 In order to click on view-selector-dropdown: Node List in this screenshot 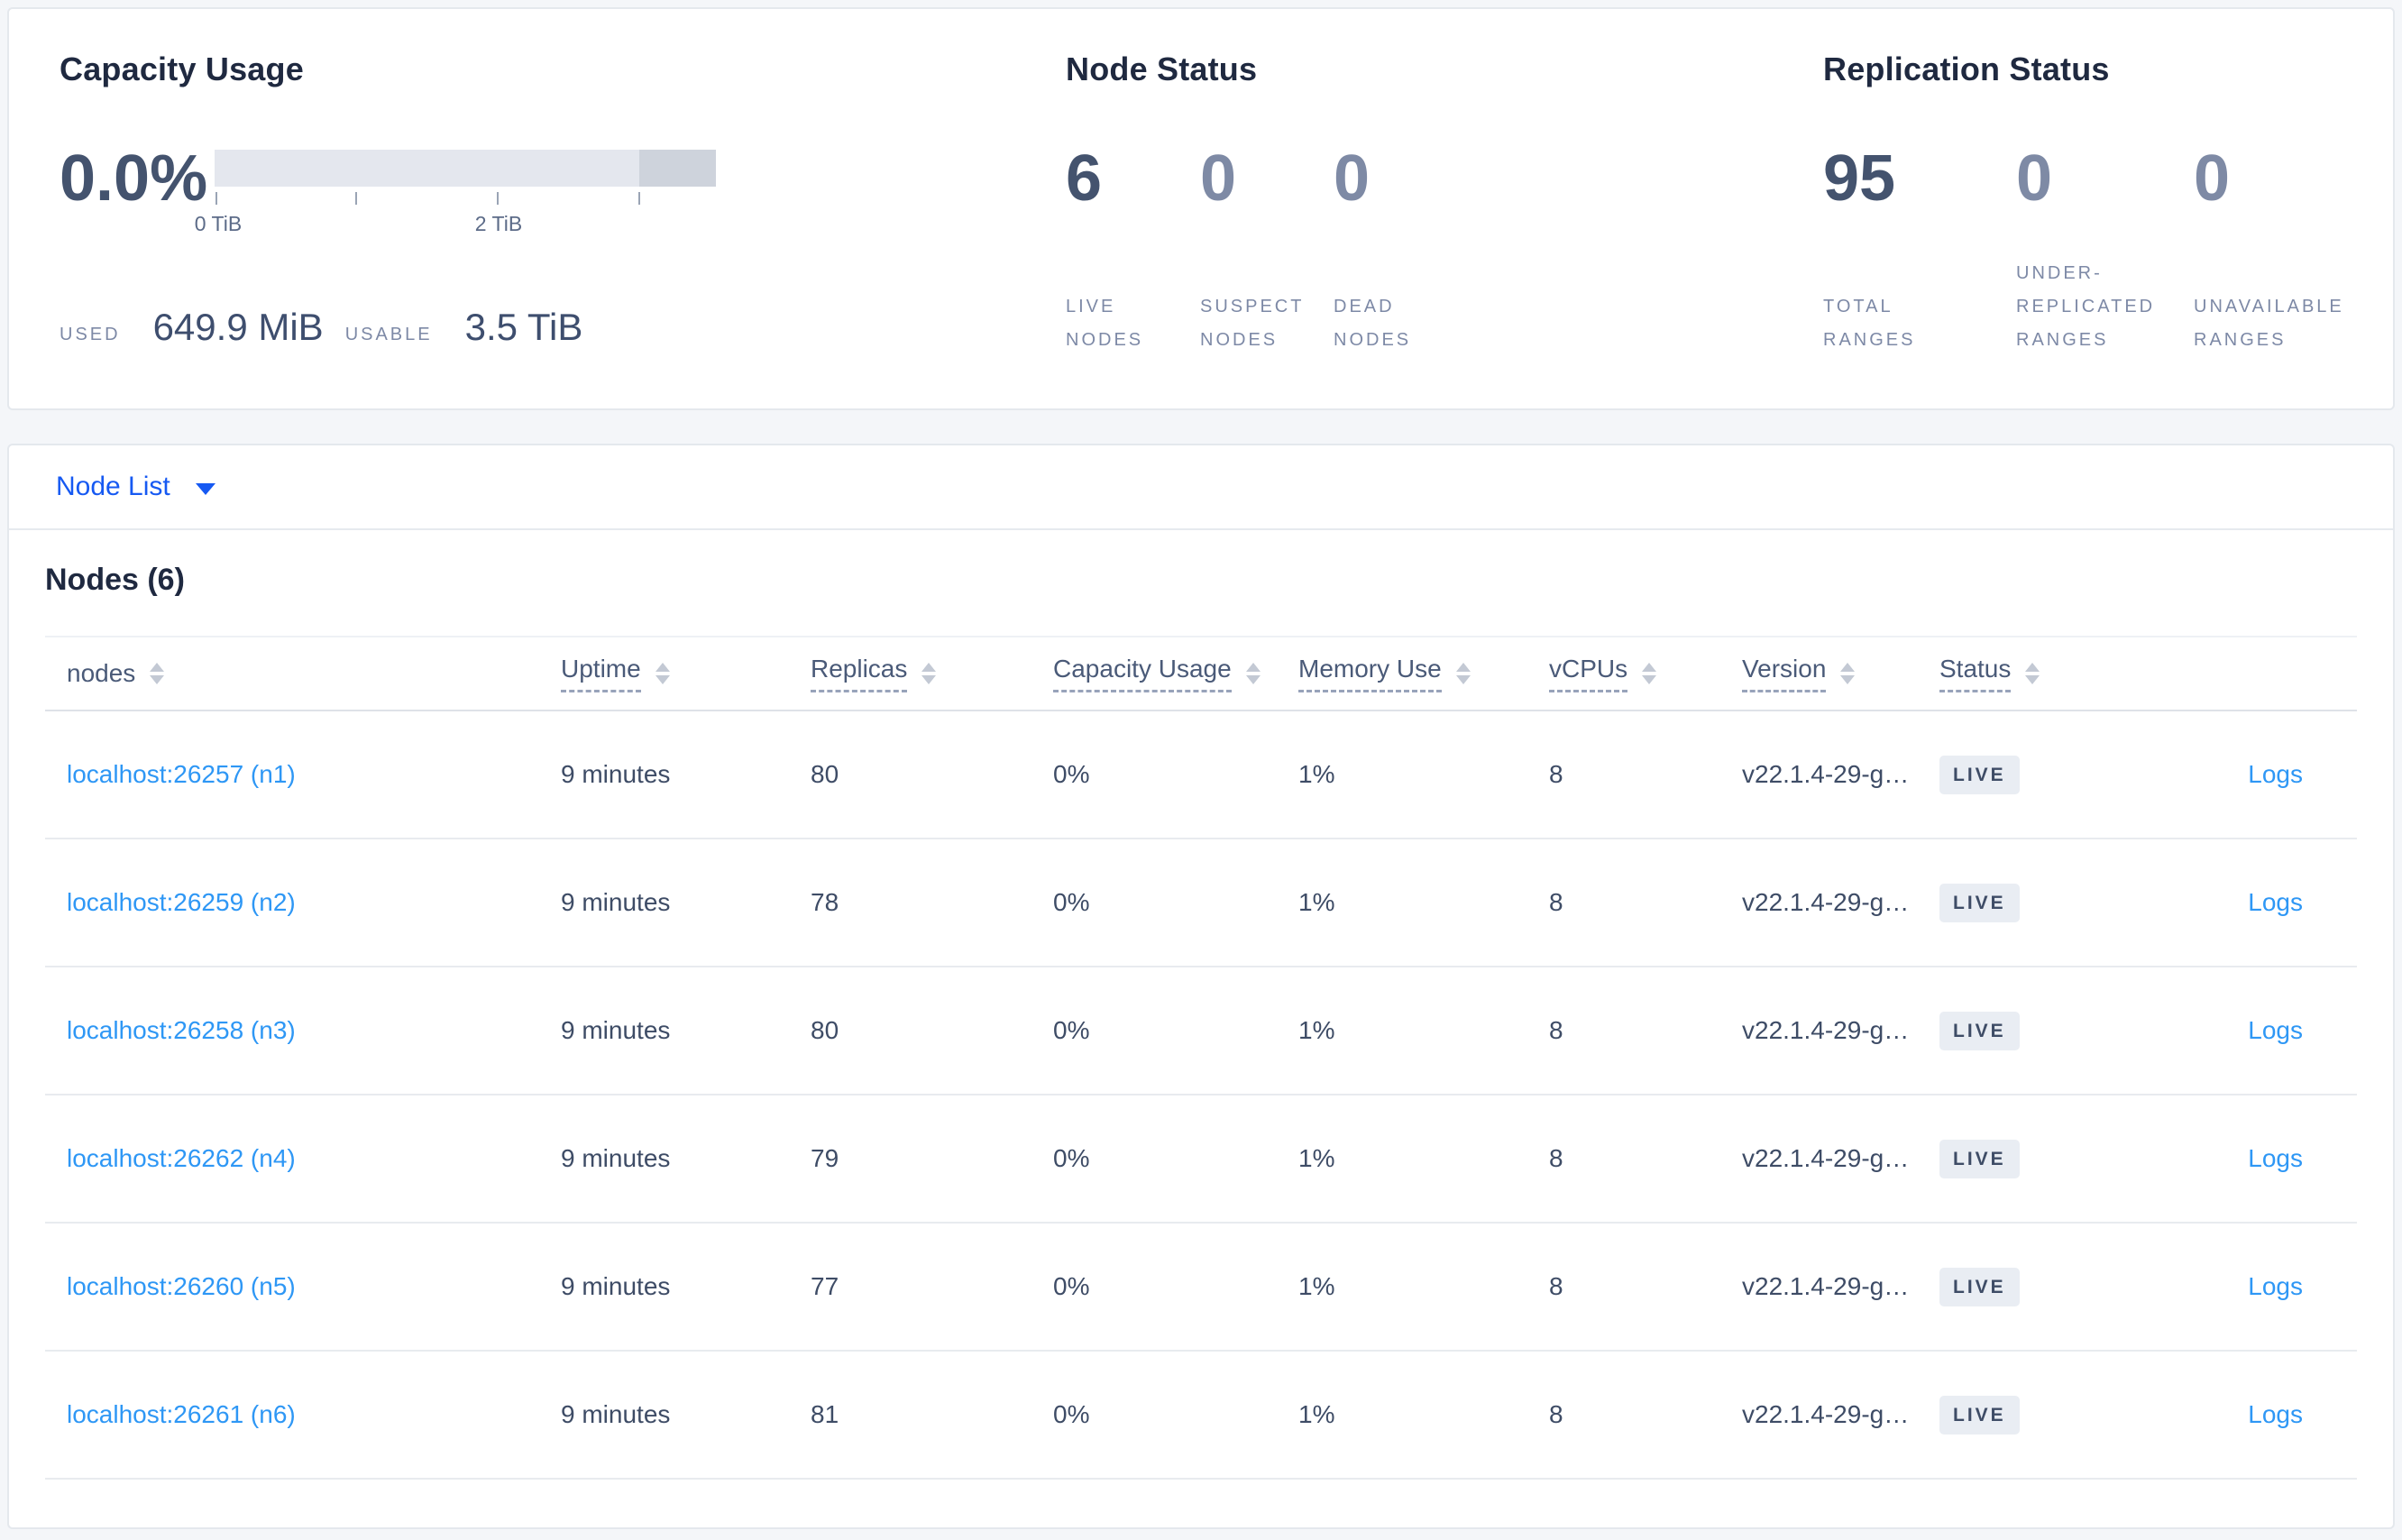, I will do `click(1201, 488)`.